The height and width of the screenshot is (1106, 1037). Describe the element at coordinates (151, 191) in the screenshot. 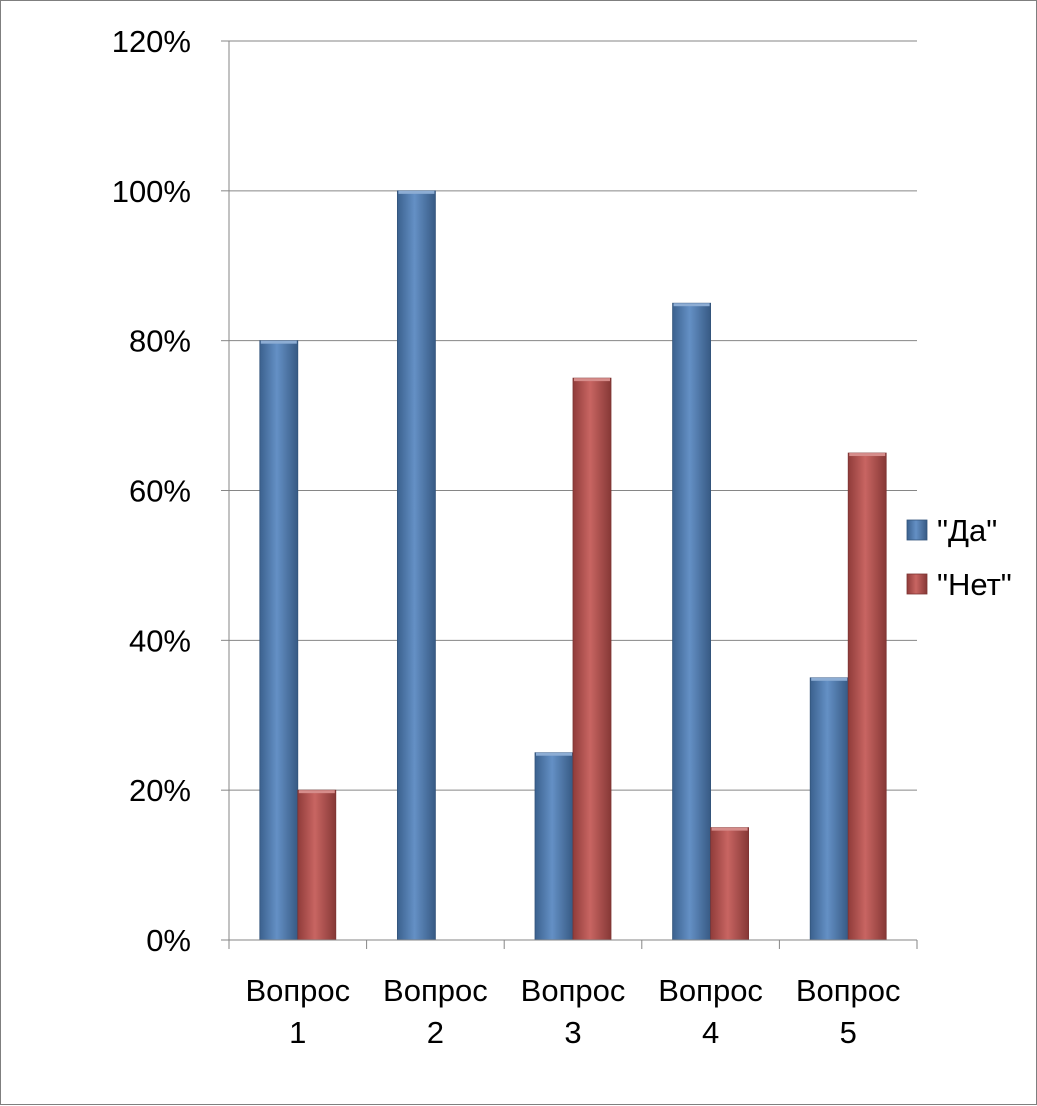

I see `y-tick-label: 100%` at that location.